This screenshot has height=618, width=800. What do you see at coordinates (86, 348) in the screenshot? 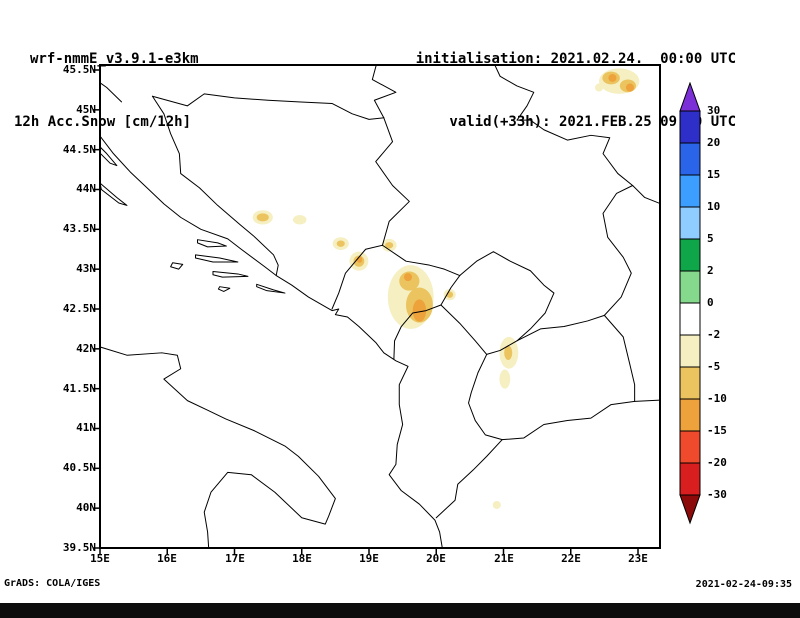
I see `lat-tick-label: 42N` at bounding box center [86, 348].